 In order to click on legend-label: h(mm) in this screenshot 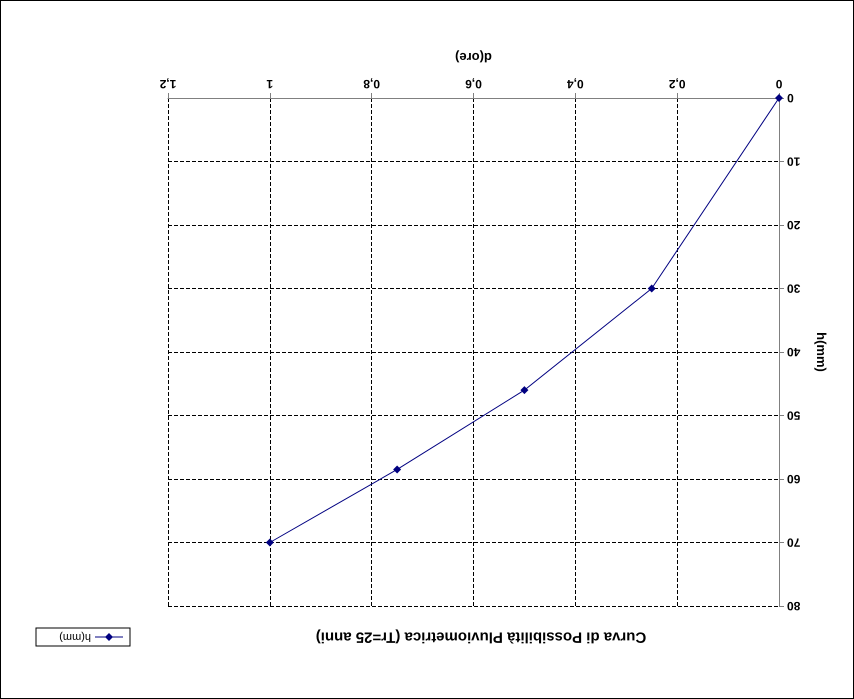, I will do `click(75, 637)`.